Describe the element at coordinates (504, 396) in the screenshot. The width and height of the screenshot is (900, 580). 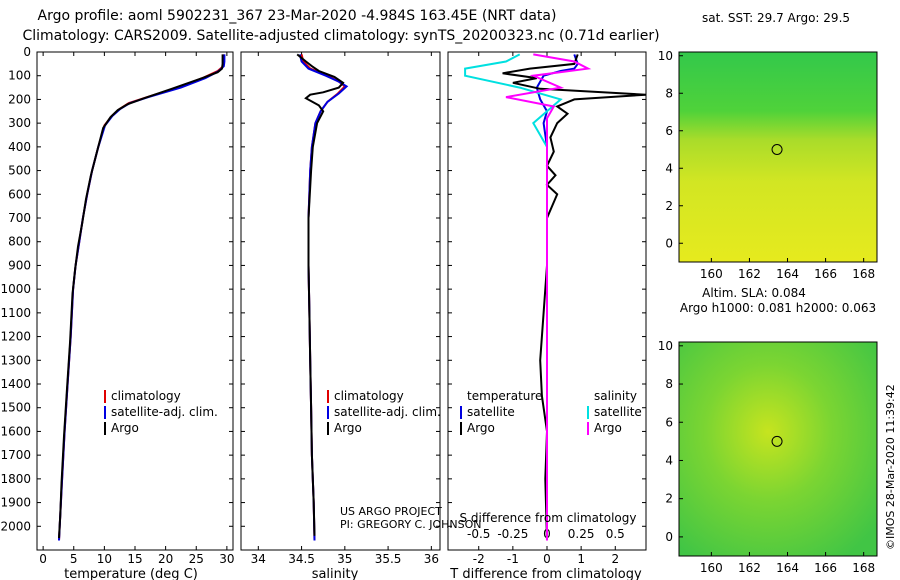
I see `legend-heading-temperature: temperature` at that location.